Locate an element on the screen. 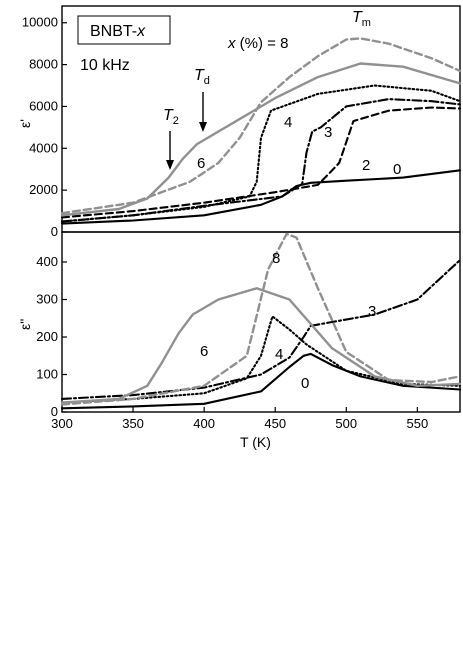 This screenshot has width=463, height=665. top-curve-3-label: 3 is located at coordinates (328, 132).